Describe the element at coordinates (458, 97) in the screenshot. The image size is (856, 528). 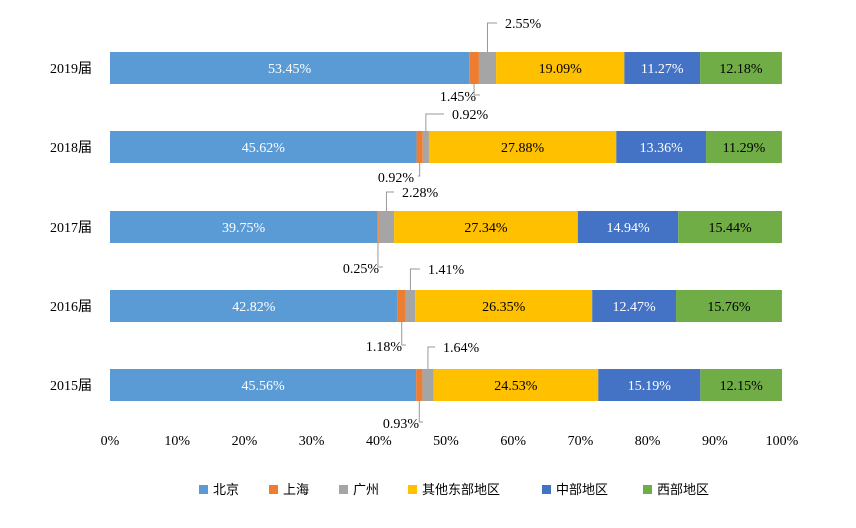
I see `data-label: 1.45%` at that location.